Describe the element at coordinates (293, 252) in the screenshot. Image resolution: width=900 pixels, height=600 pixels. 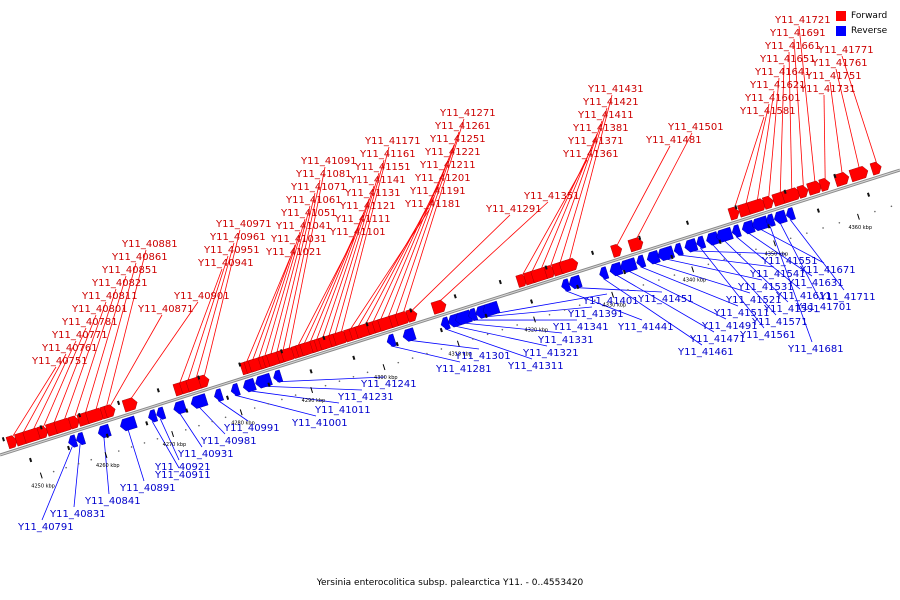
I see `gene-label: Y11_41021` at that location.